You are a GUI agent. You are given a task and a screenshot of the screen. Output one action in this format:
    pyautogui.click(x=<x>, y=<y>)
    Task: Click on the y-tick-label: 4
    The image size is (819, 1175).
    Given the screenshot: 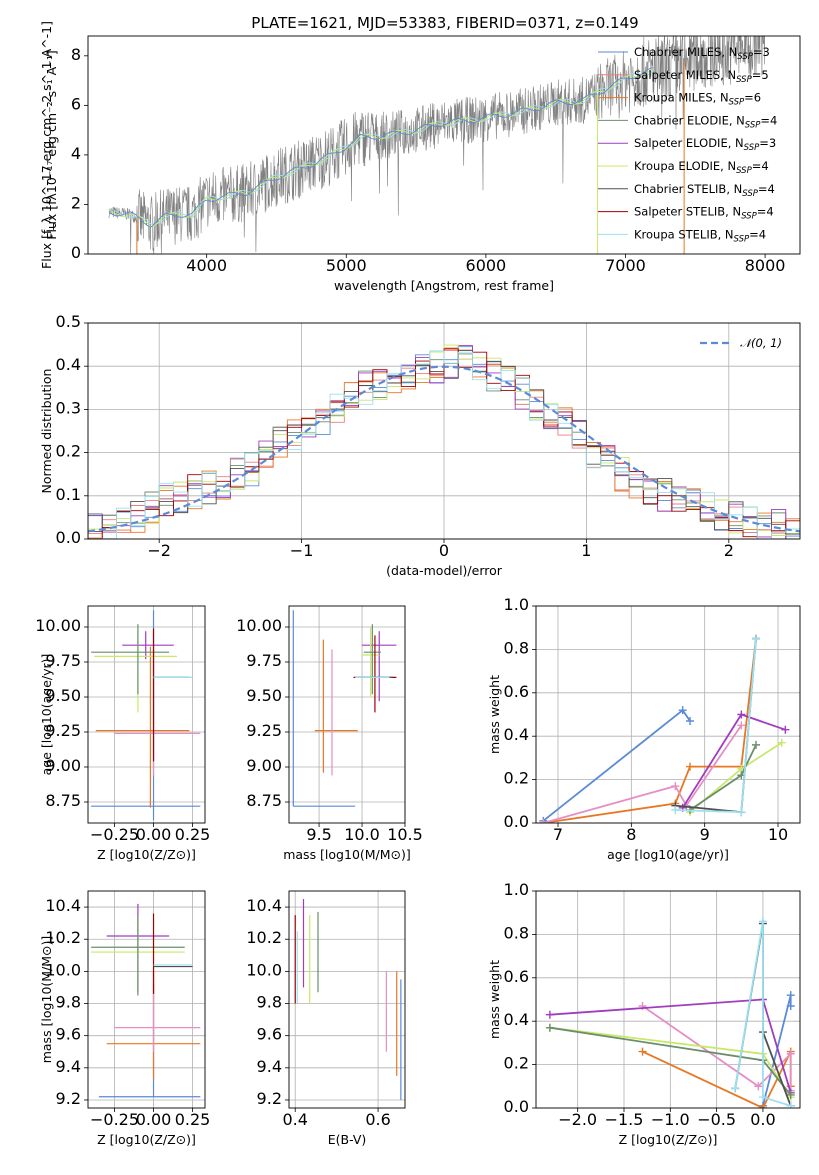 What is the action you would take?
    pyautogui.click(x=76, y=153)
    